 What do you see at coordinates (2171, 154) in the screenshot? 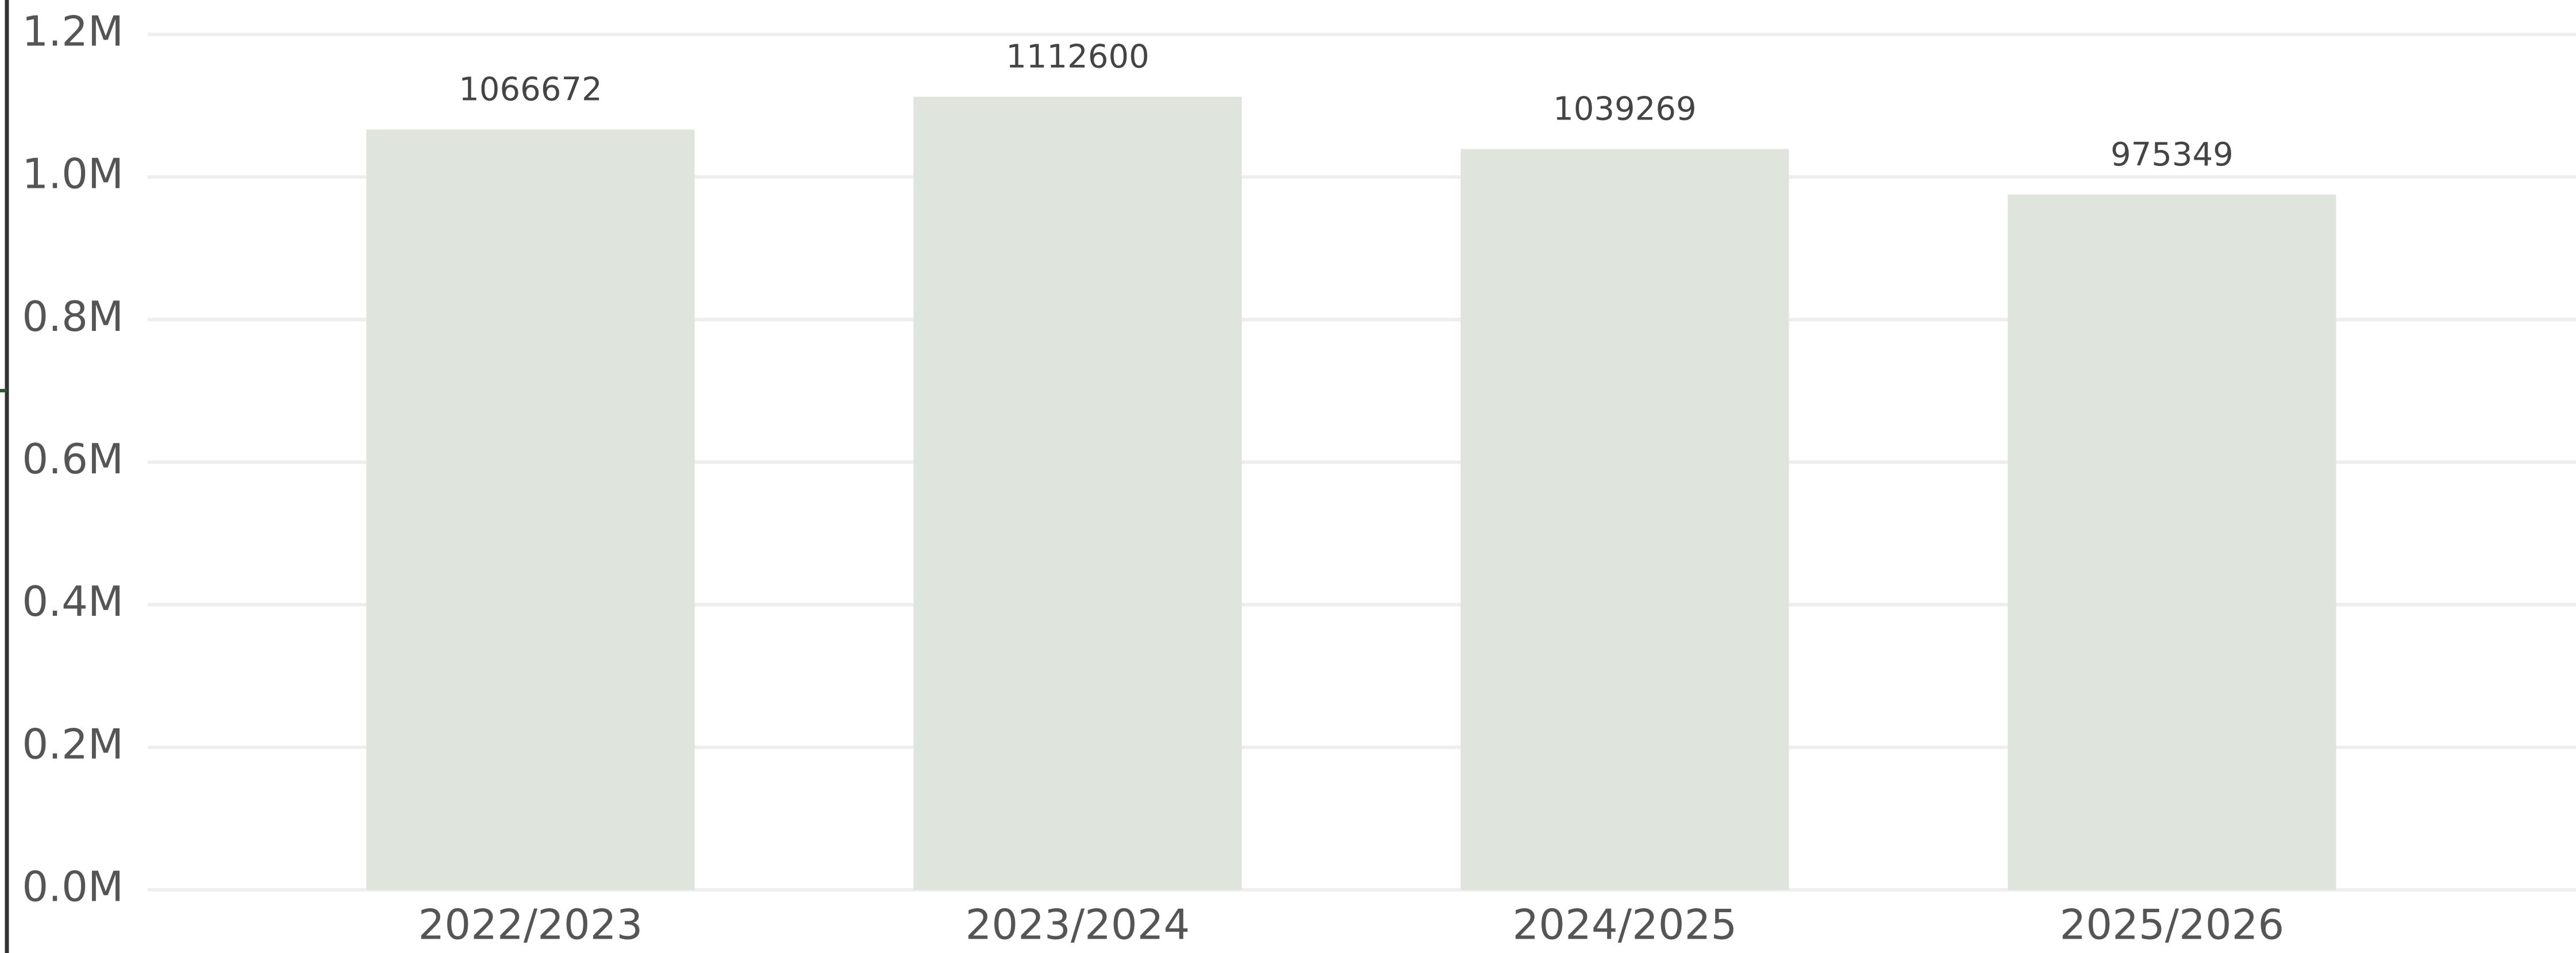
I see `data-label: 975349` at bounding box center [2171, 154].